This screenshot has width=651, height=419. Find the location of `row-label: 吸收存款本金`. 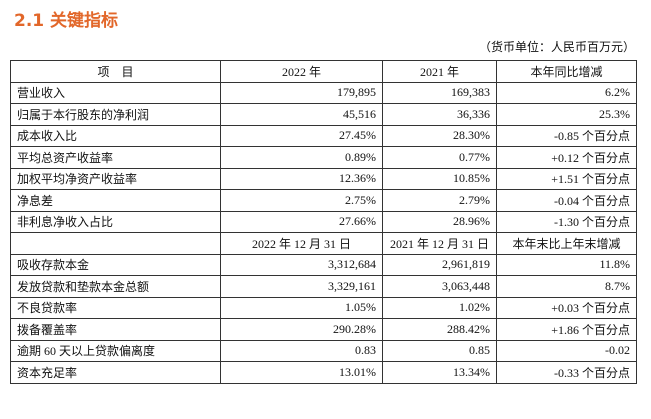

row-label: 吸收存款本金 is located at coordinates (115, 264).